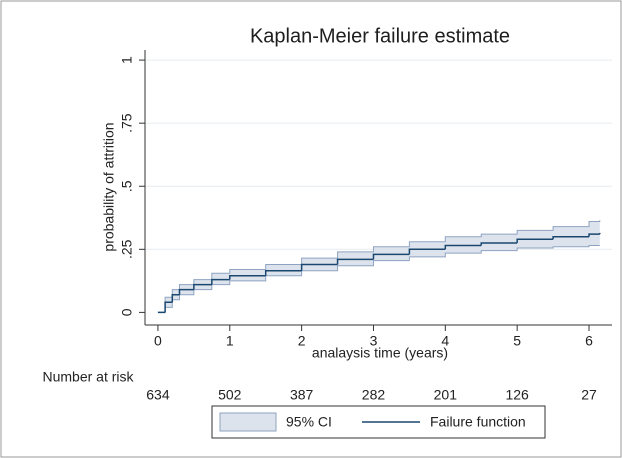  What do you see at coordinates (374, 341) in the screenshot?
I see `x-tick-label: 3` at bounding box center [374, 341].